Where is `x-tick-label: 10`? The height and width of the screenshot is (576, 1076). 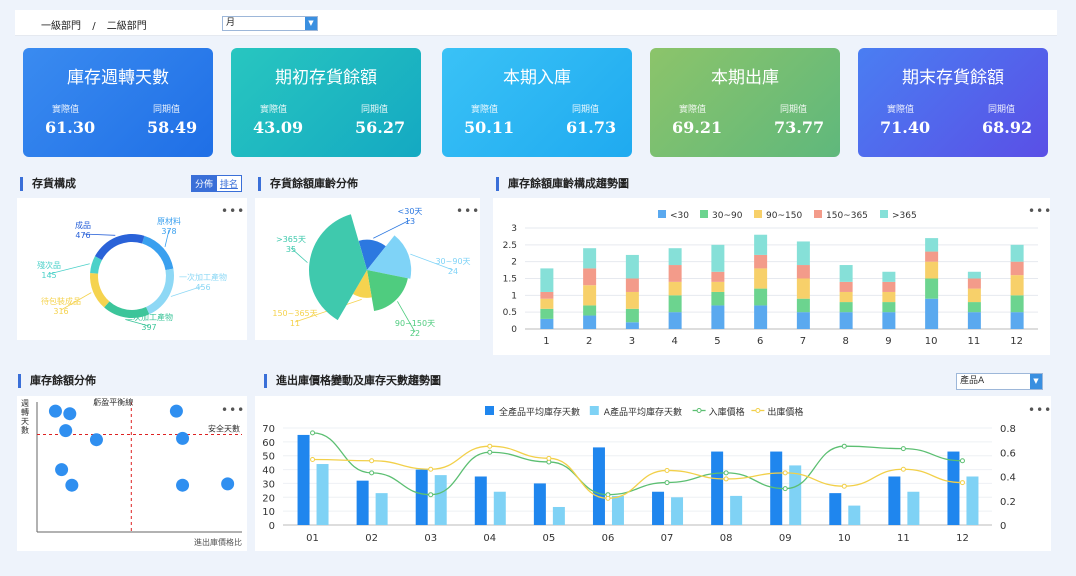
x-tick-label: 10 is located at coordinates (844, 538).